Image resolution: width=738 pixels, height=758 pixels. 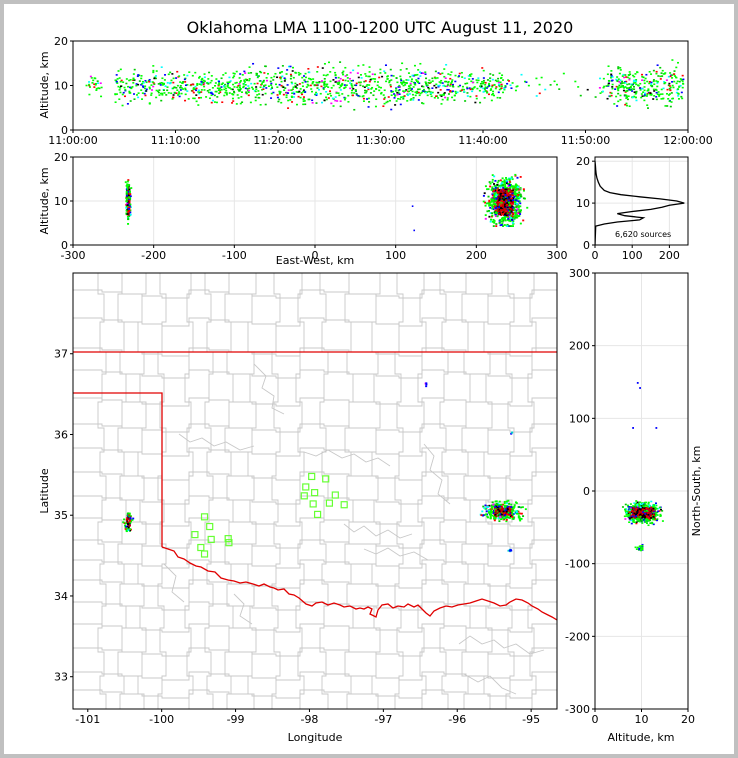 What do you see at coordinates (195, 534) in the screenshot?
I see `lma-station-marker` at bounding box center [195, 534].